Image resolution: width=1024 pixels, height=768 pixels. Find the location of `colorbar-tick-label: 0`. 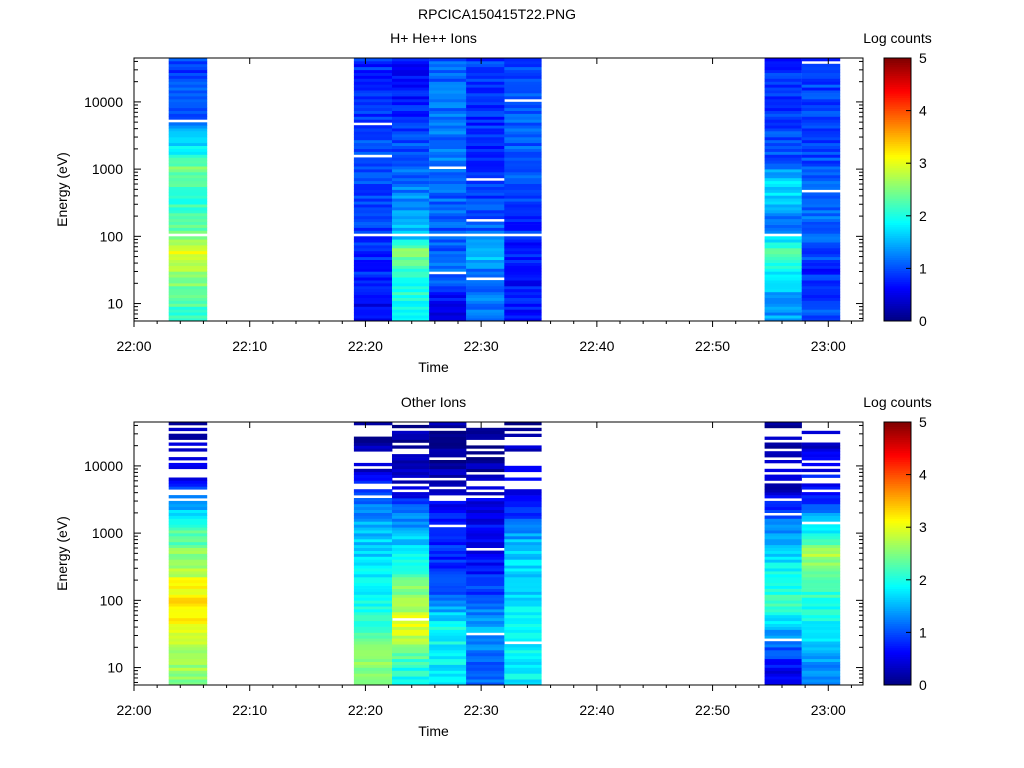

colorbar-tick-label: 0 is located at coordinates (923, 321).